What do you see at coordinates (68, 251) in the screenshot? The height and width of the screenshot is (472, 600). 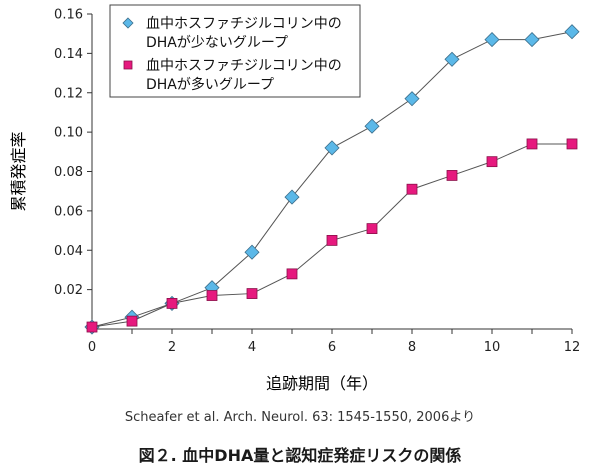 I see `y-tick-label: 0.04` at bounding box center [68, 251].